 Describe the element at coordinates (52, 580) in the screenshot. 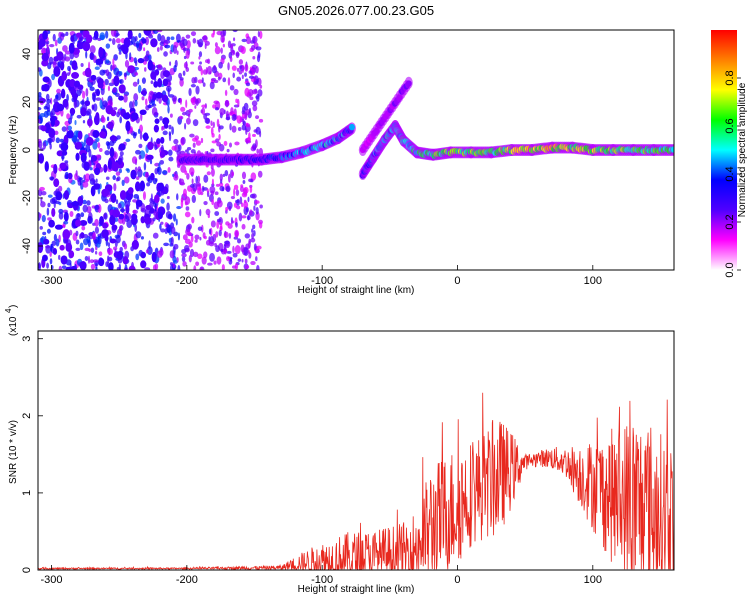

I see `snr-x-tick-label: -300` at that location.